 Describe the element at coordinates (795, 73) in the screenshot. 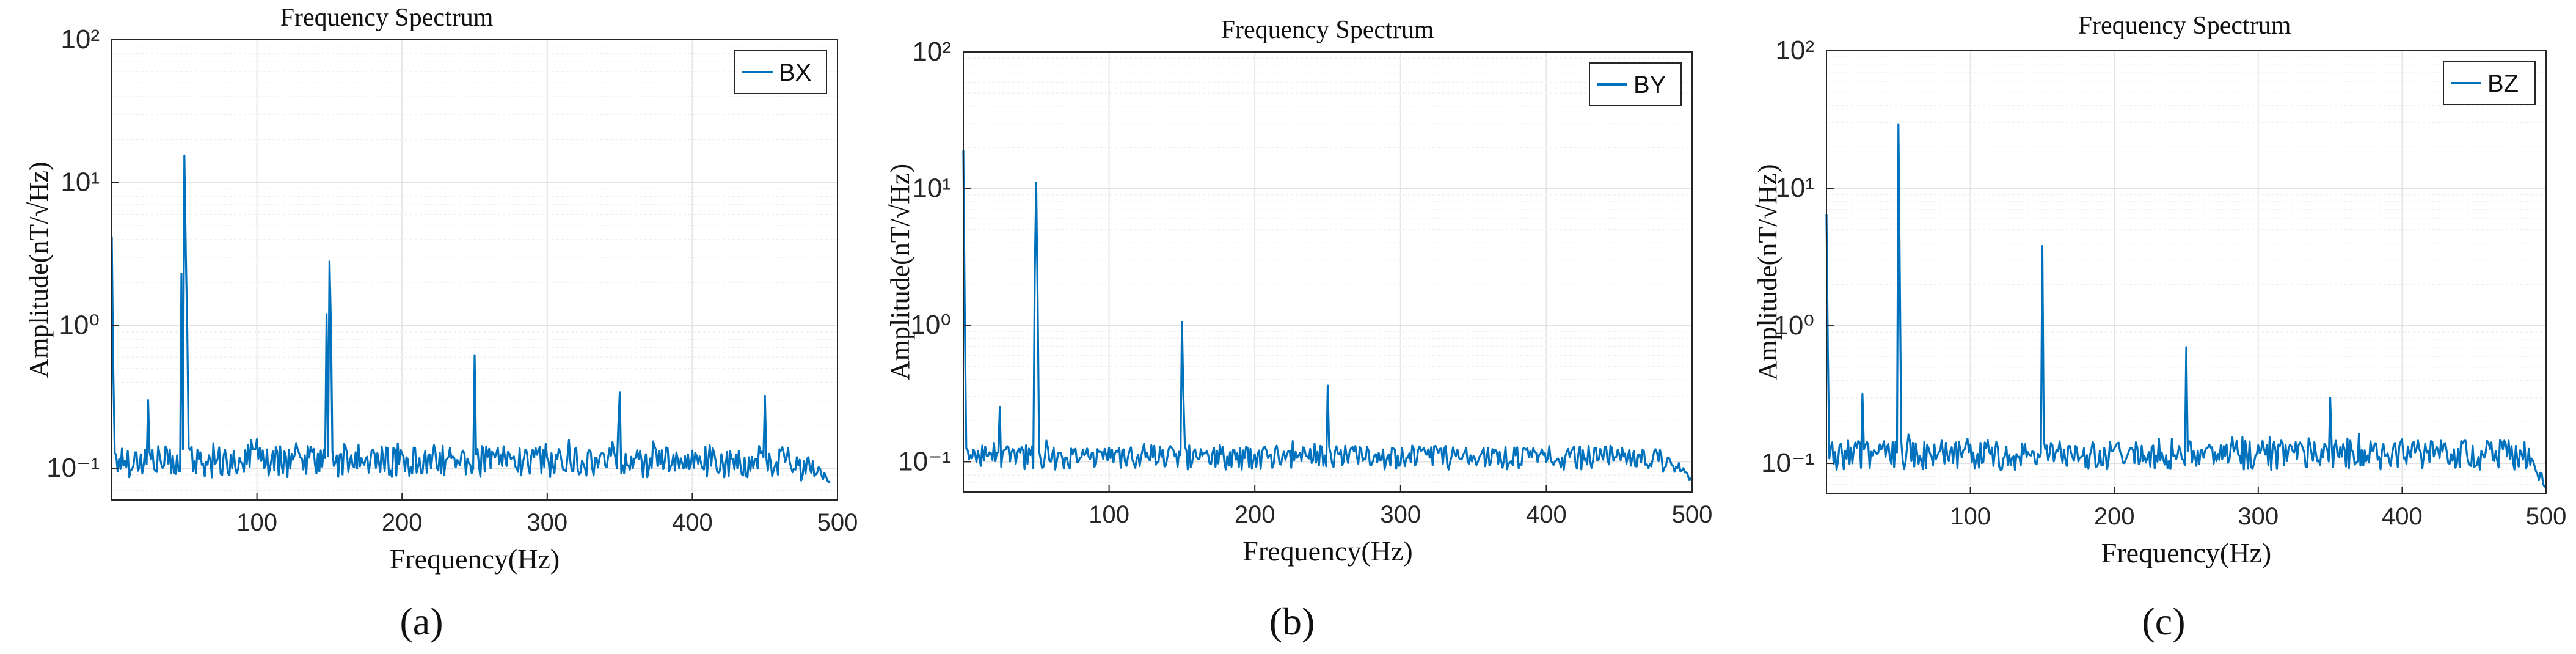

I see `legend-label: BX` at that location.